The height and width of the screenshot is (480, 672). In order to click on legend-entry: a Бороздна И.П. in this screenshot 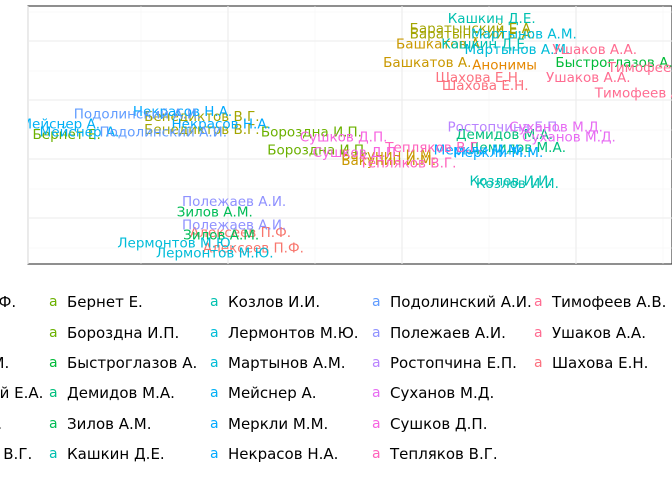, I will do `click(114, 333)`.